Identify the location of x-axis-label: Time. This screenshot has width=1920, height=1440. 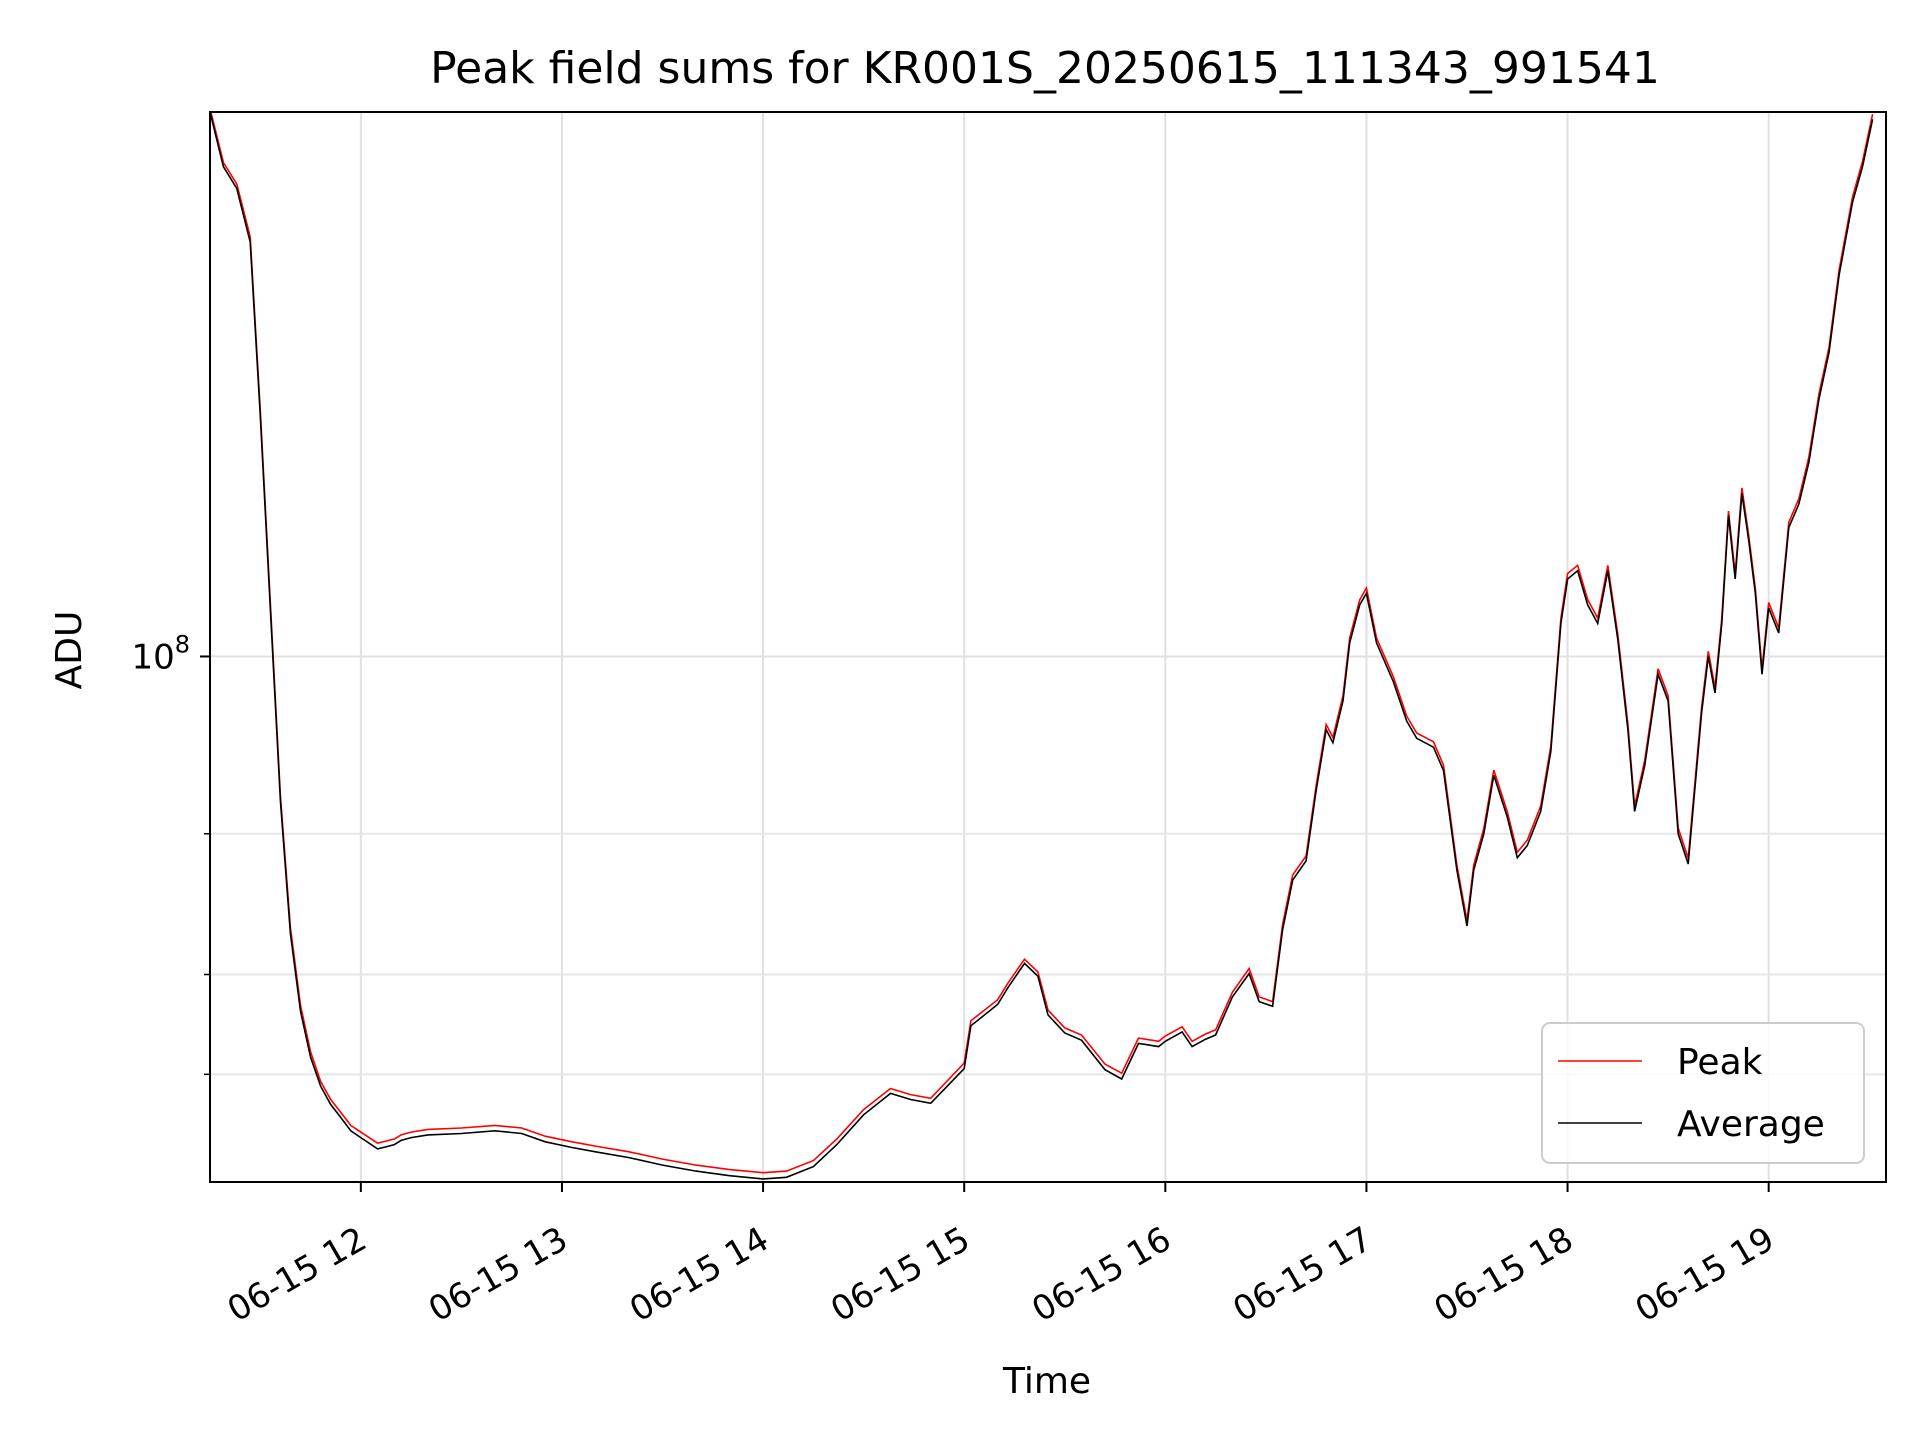
(1046, 1381).